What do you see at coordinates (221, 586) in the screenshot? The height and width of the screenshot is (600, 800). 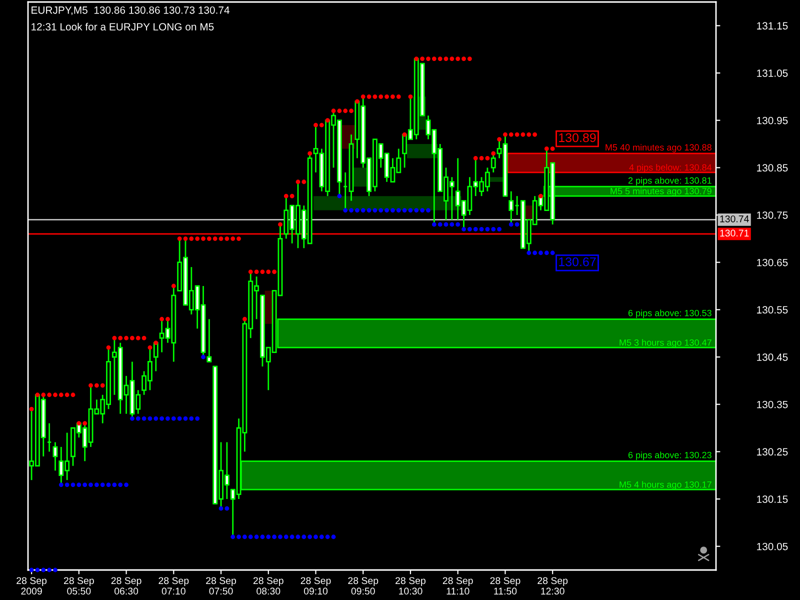 I see `x-tick-label: 28 Sep 07:50` at bounding box center [221, 586].